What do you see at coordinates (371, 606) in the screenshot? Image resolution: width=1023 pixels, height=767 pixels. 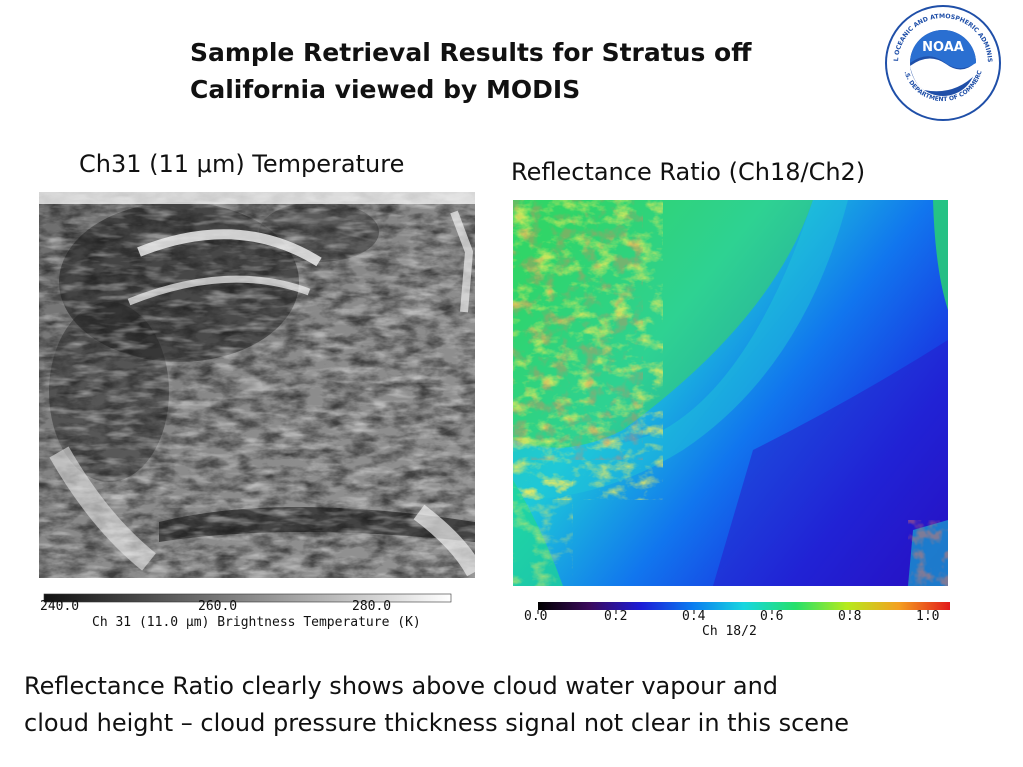 I see `colorbar-tick-label: 280.0` at bounding box center [371, 606].